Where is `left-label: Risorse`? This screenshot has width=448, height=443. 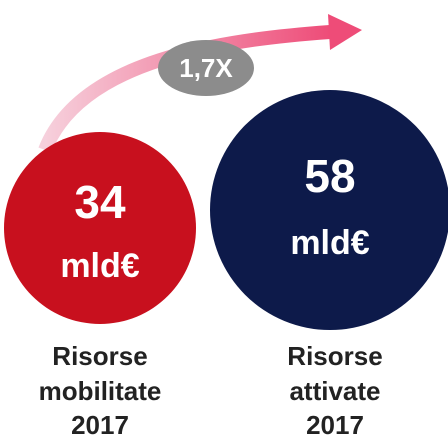
left-label: Risorse is located at coordinates (99, 356).